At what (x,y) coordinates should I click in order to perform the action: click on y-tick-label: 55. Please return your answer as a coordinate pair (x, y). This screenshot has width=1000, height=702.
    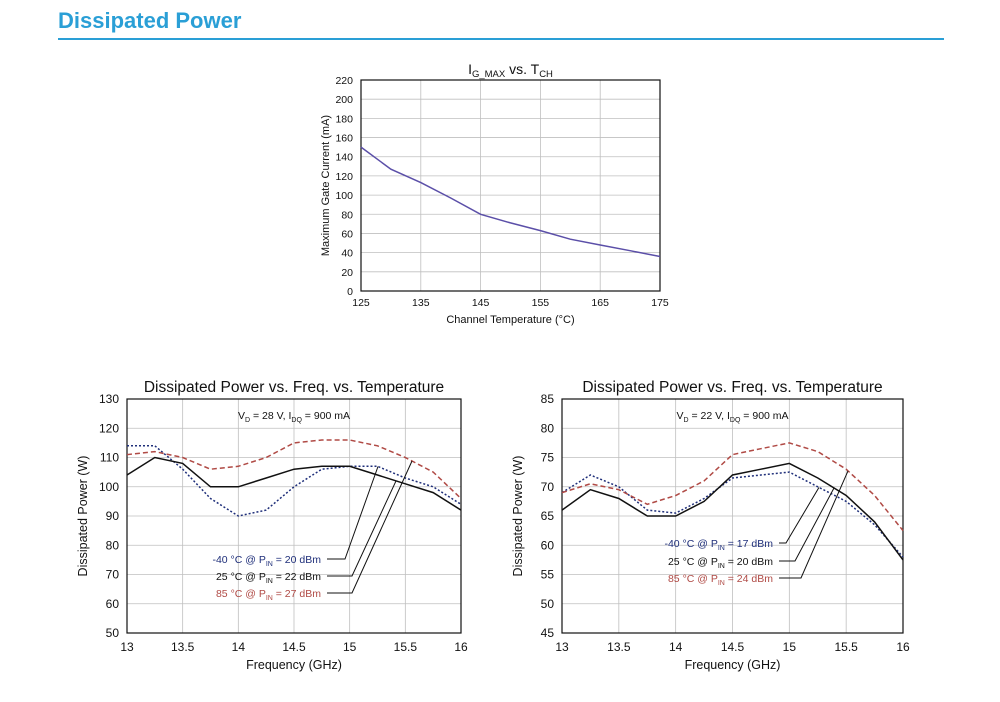
    Looking at the image, I should click on (548, 575).